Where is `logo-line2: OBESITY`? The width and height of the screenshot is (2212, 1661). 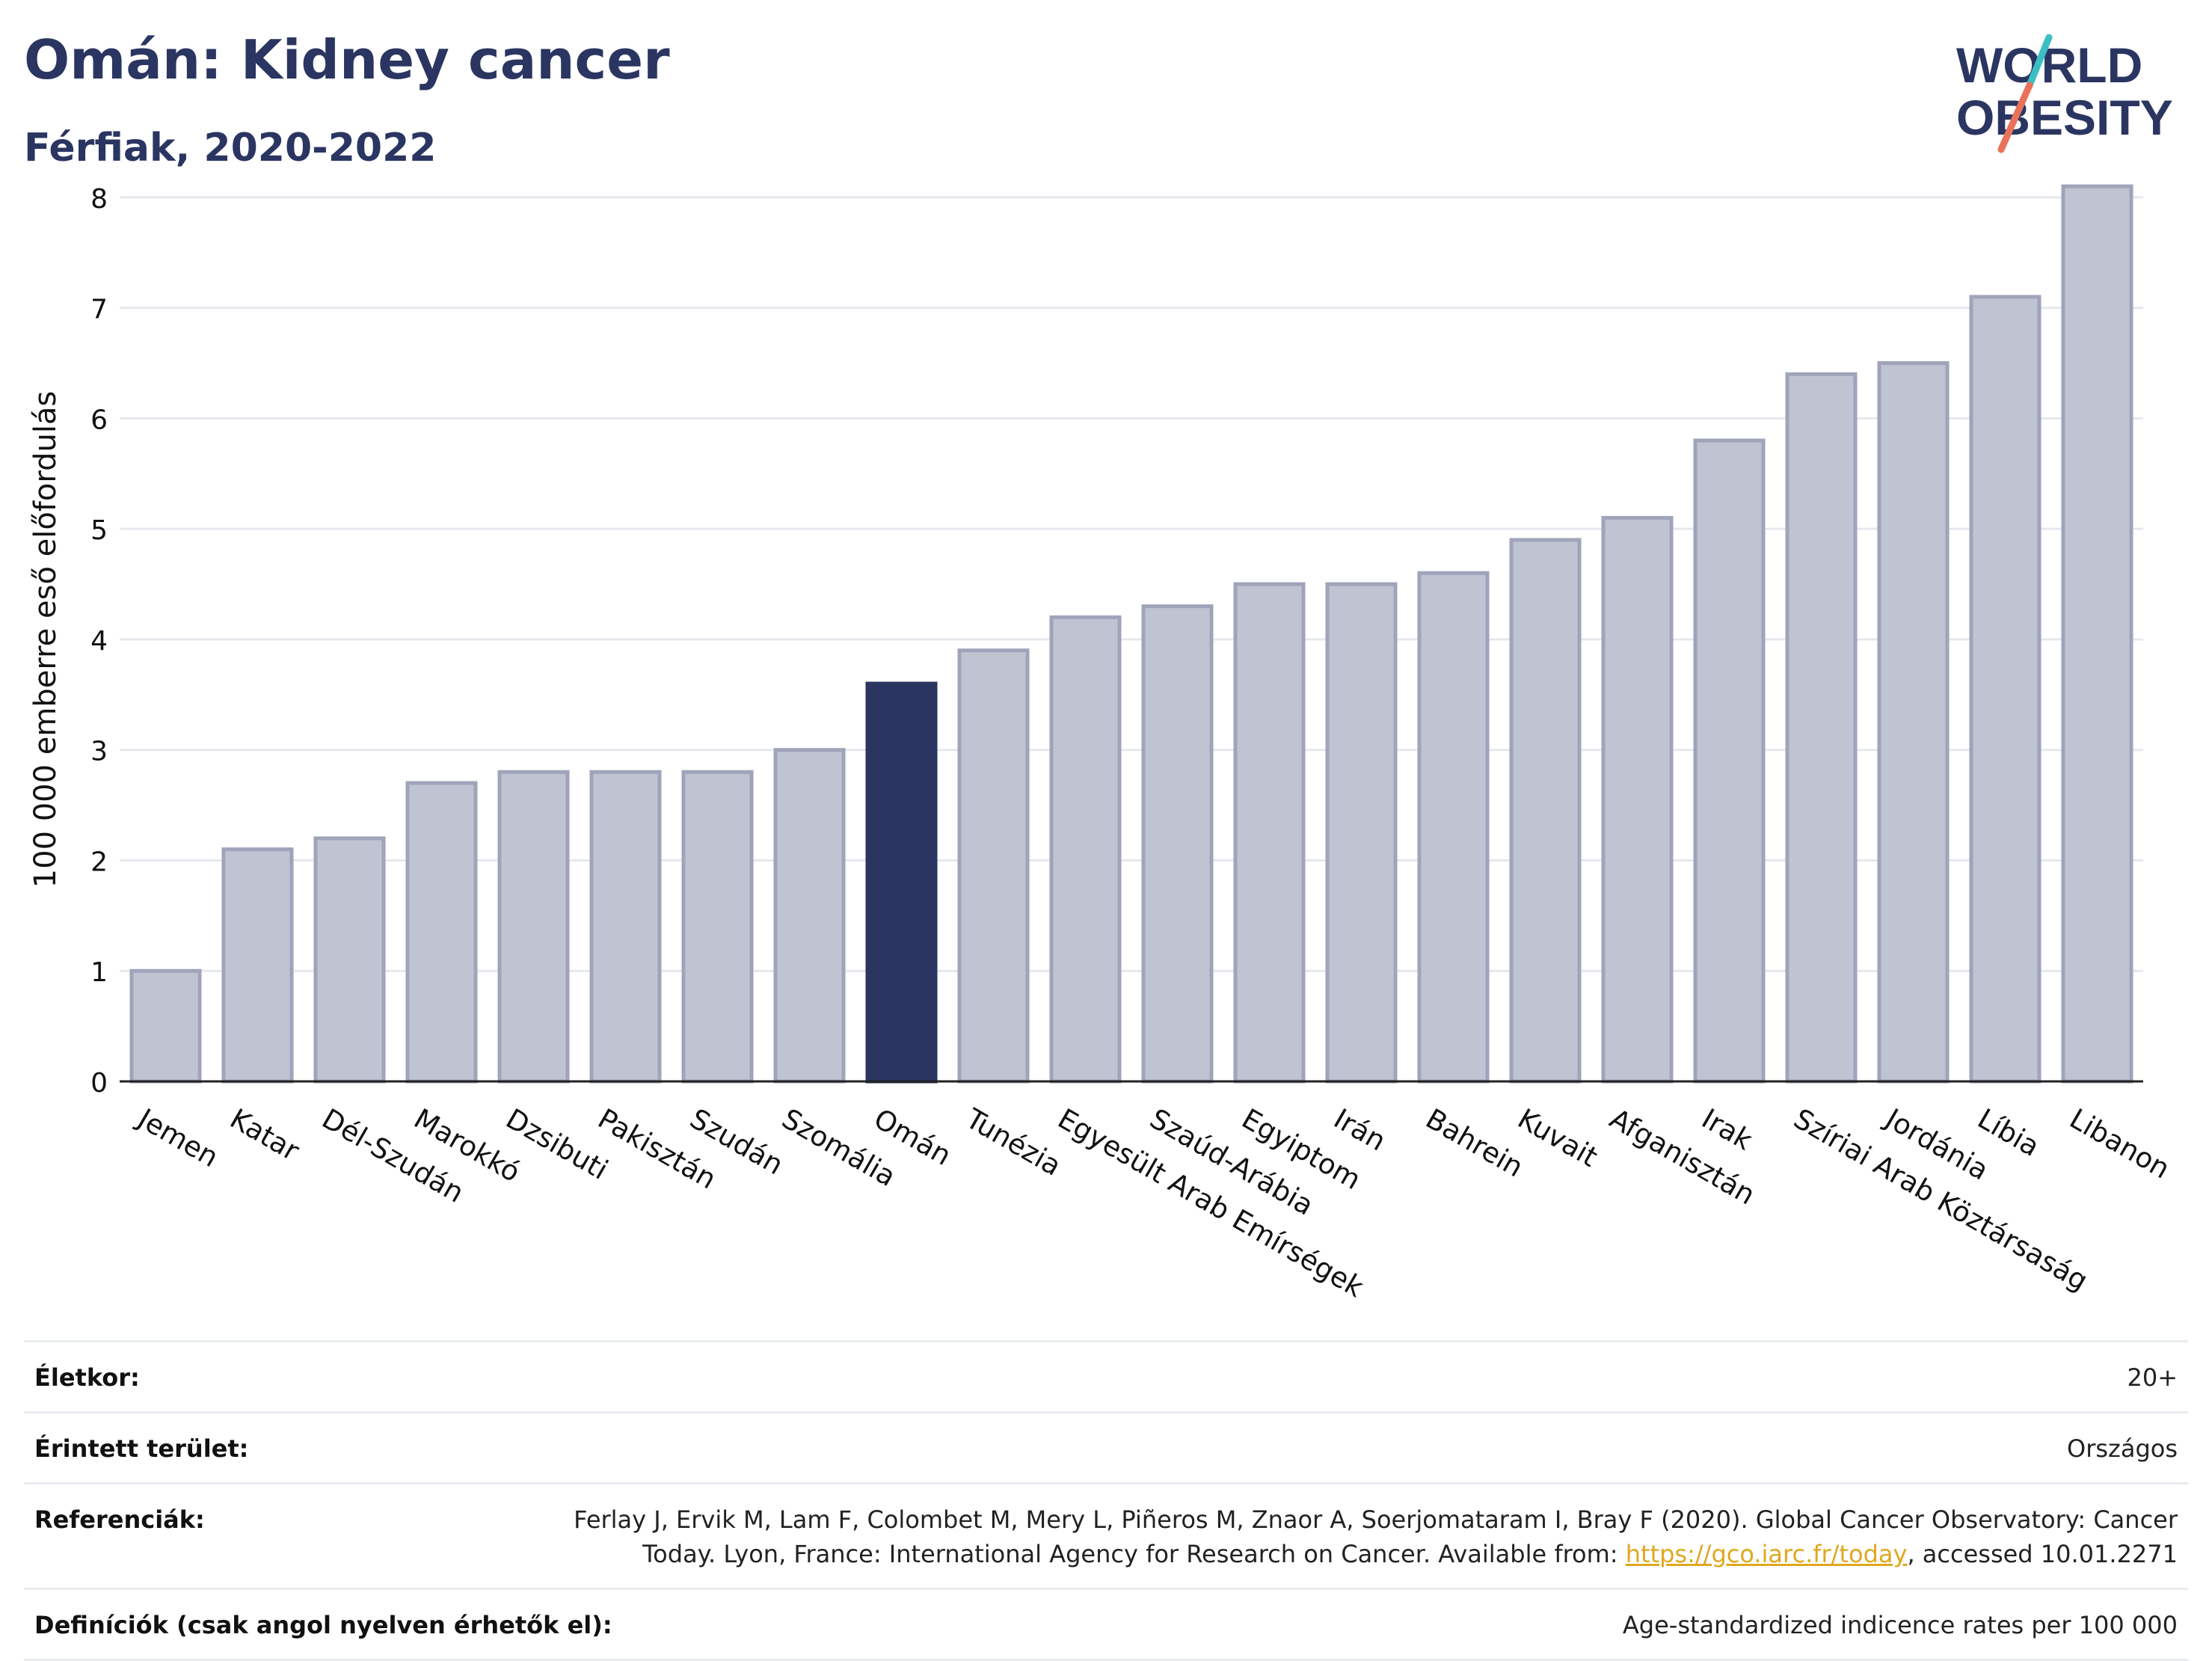 logo-line2: OBESITY is located at coordinates (2064, 117).